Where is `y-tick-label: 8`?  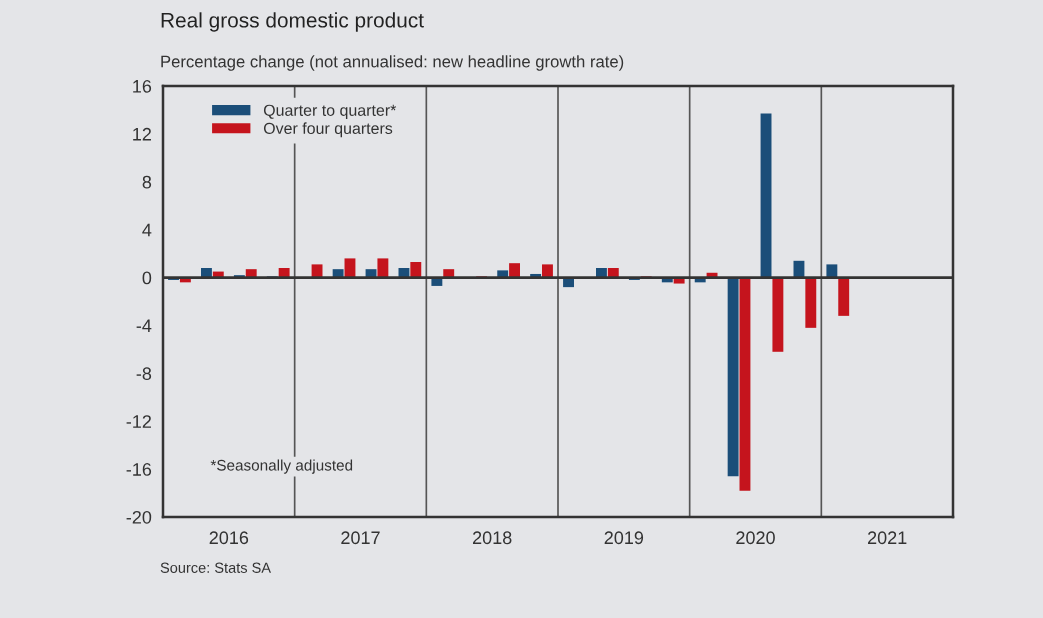 y-tick-label: 8 is located at coordinates (147, 182).